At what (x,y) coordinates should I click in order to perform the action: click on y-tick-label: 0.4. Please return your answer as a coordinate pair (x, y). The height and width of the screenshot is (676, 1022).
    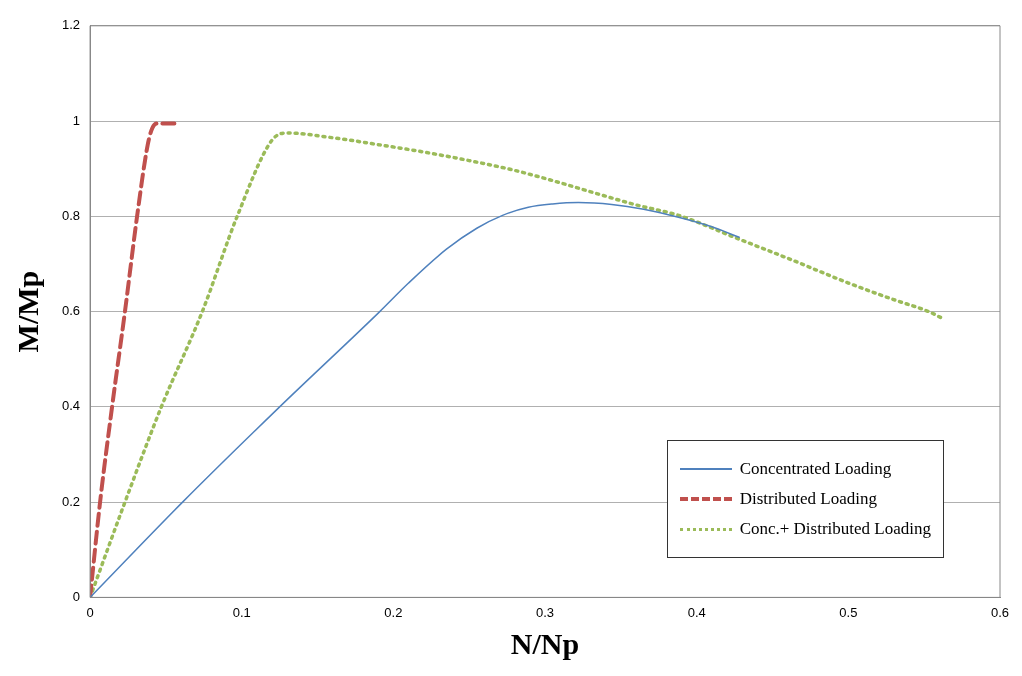
    Looking at the image, I should click on (71, 406).